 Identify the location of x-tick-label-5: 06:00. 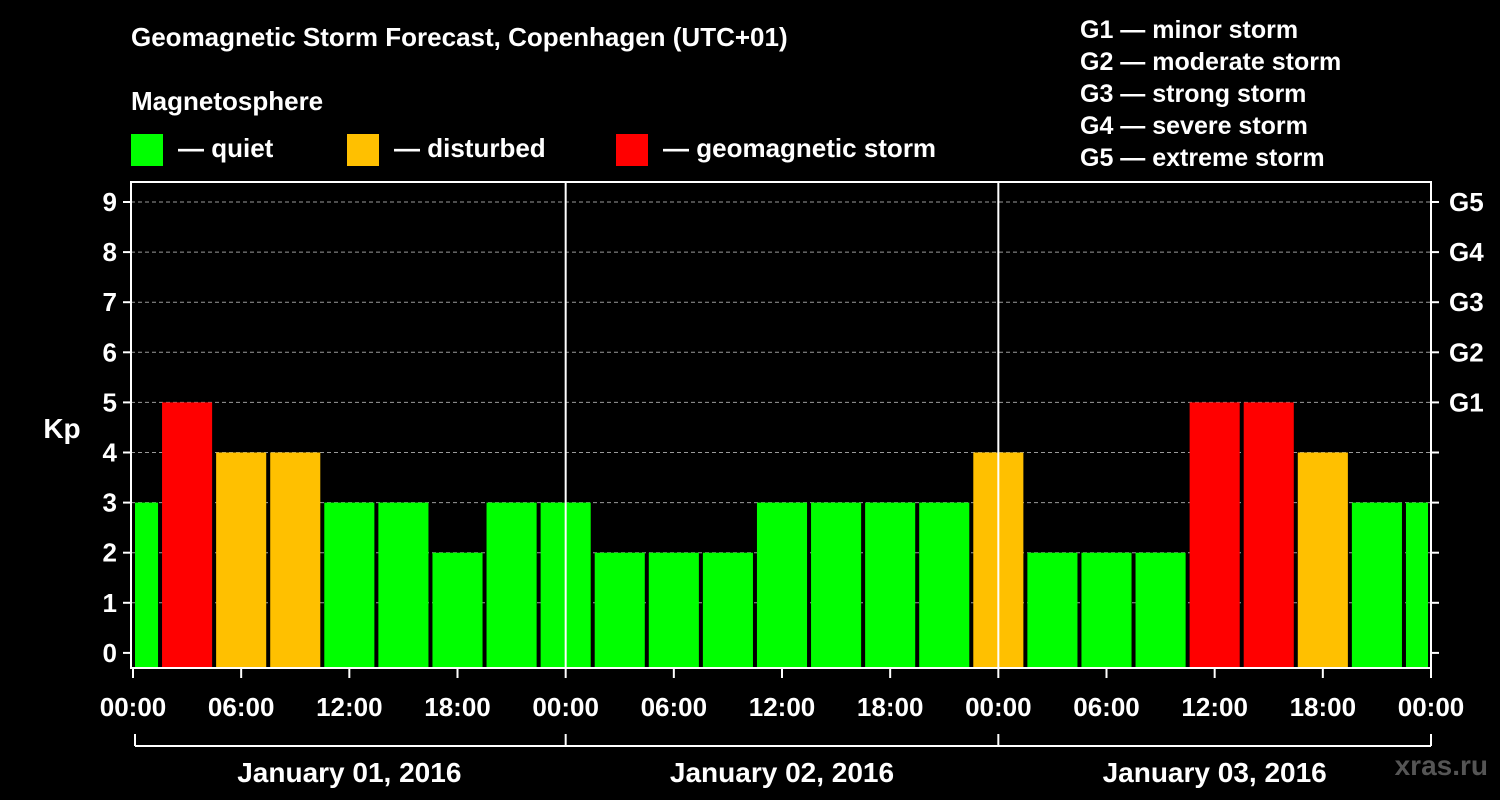
(674, 707).